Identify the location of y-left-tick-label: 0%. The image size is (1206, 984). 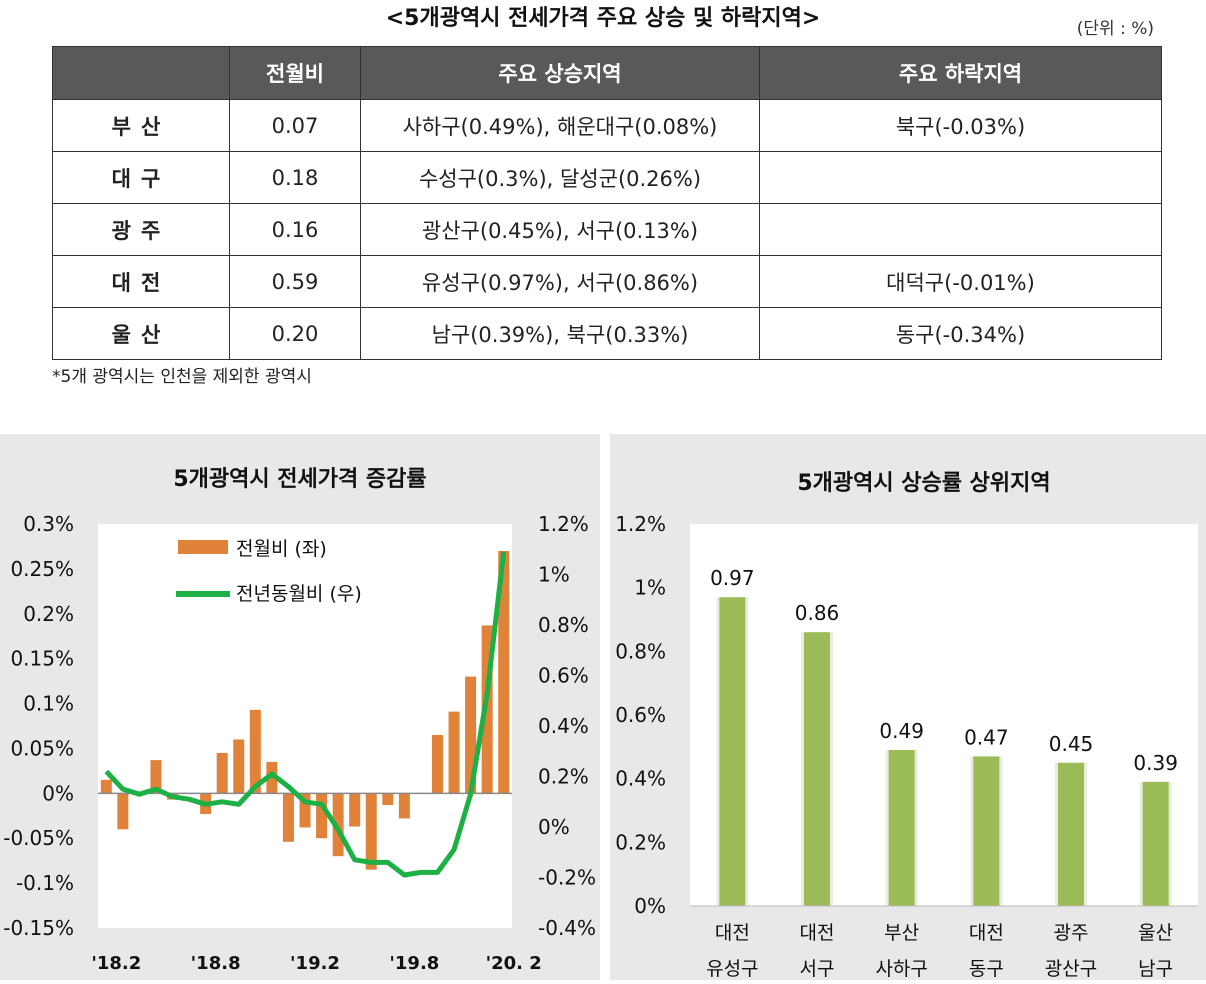
(58, 793).